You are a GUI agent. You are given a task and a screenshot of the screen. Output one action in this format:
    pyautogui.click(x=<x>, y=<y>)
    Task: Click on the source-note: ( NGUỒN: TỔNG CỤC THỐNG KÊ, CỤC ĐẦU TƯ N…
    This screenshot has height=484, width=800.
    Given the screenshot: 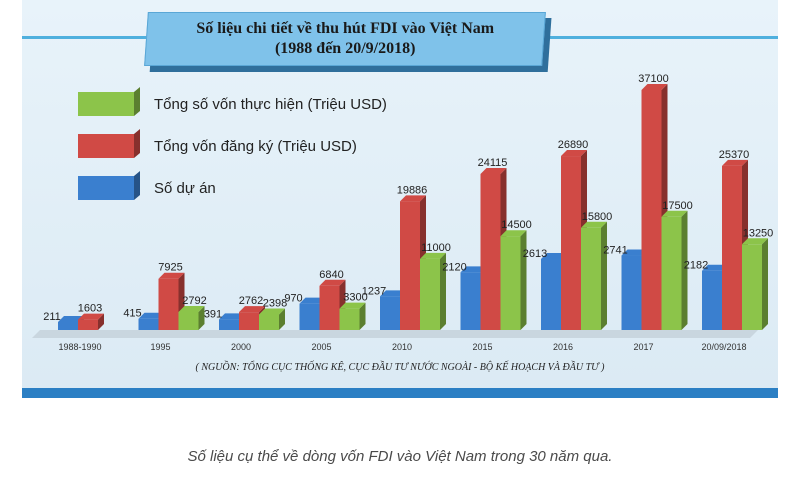 What is the action you would take?
    pyautogui.click(x=400, y=366)
    